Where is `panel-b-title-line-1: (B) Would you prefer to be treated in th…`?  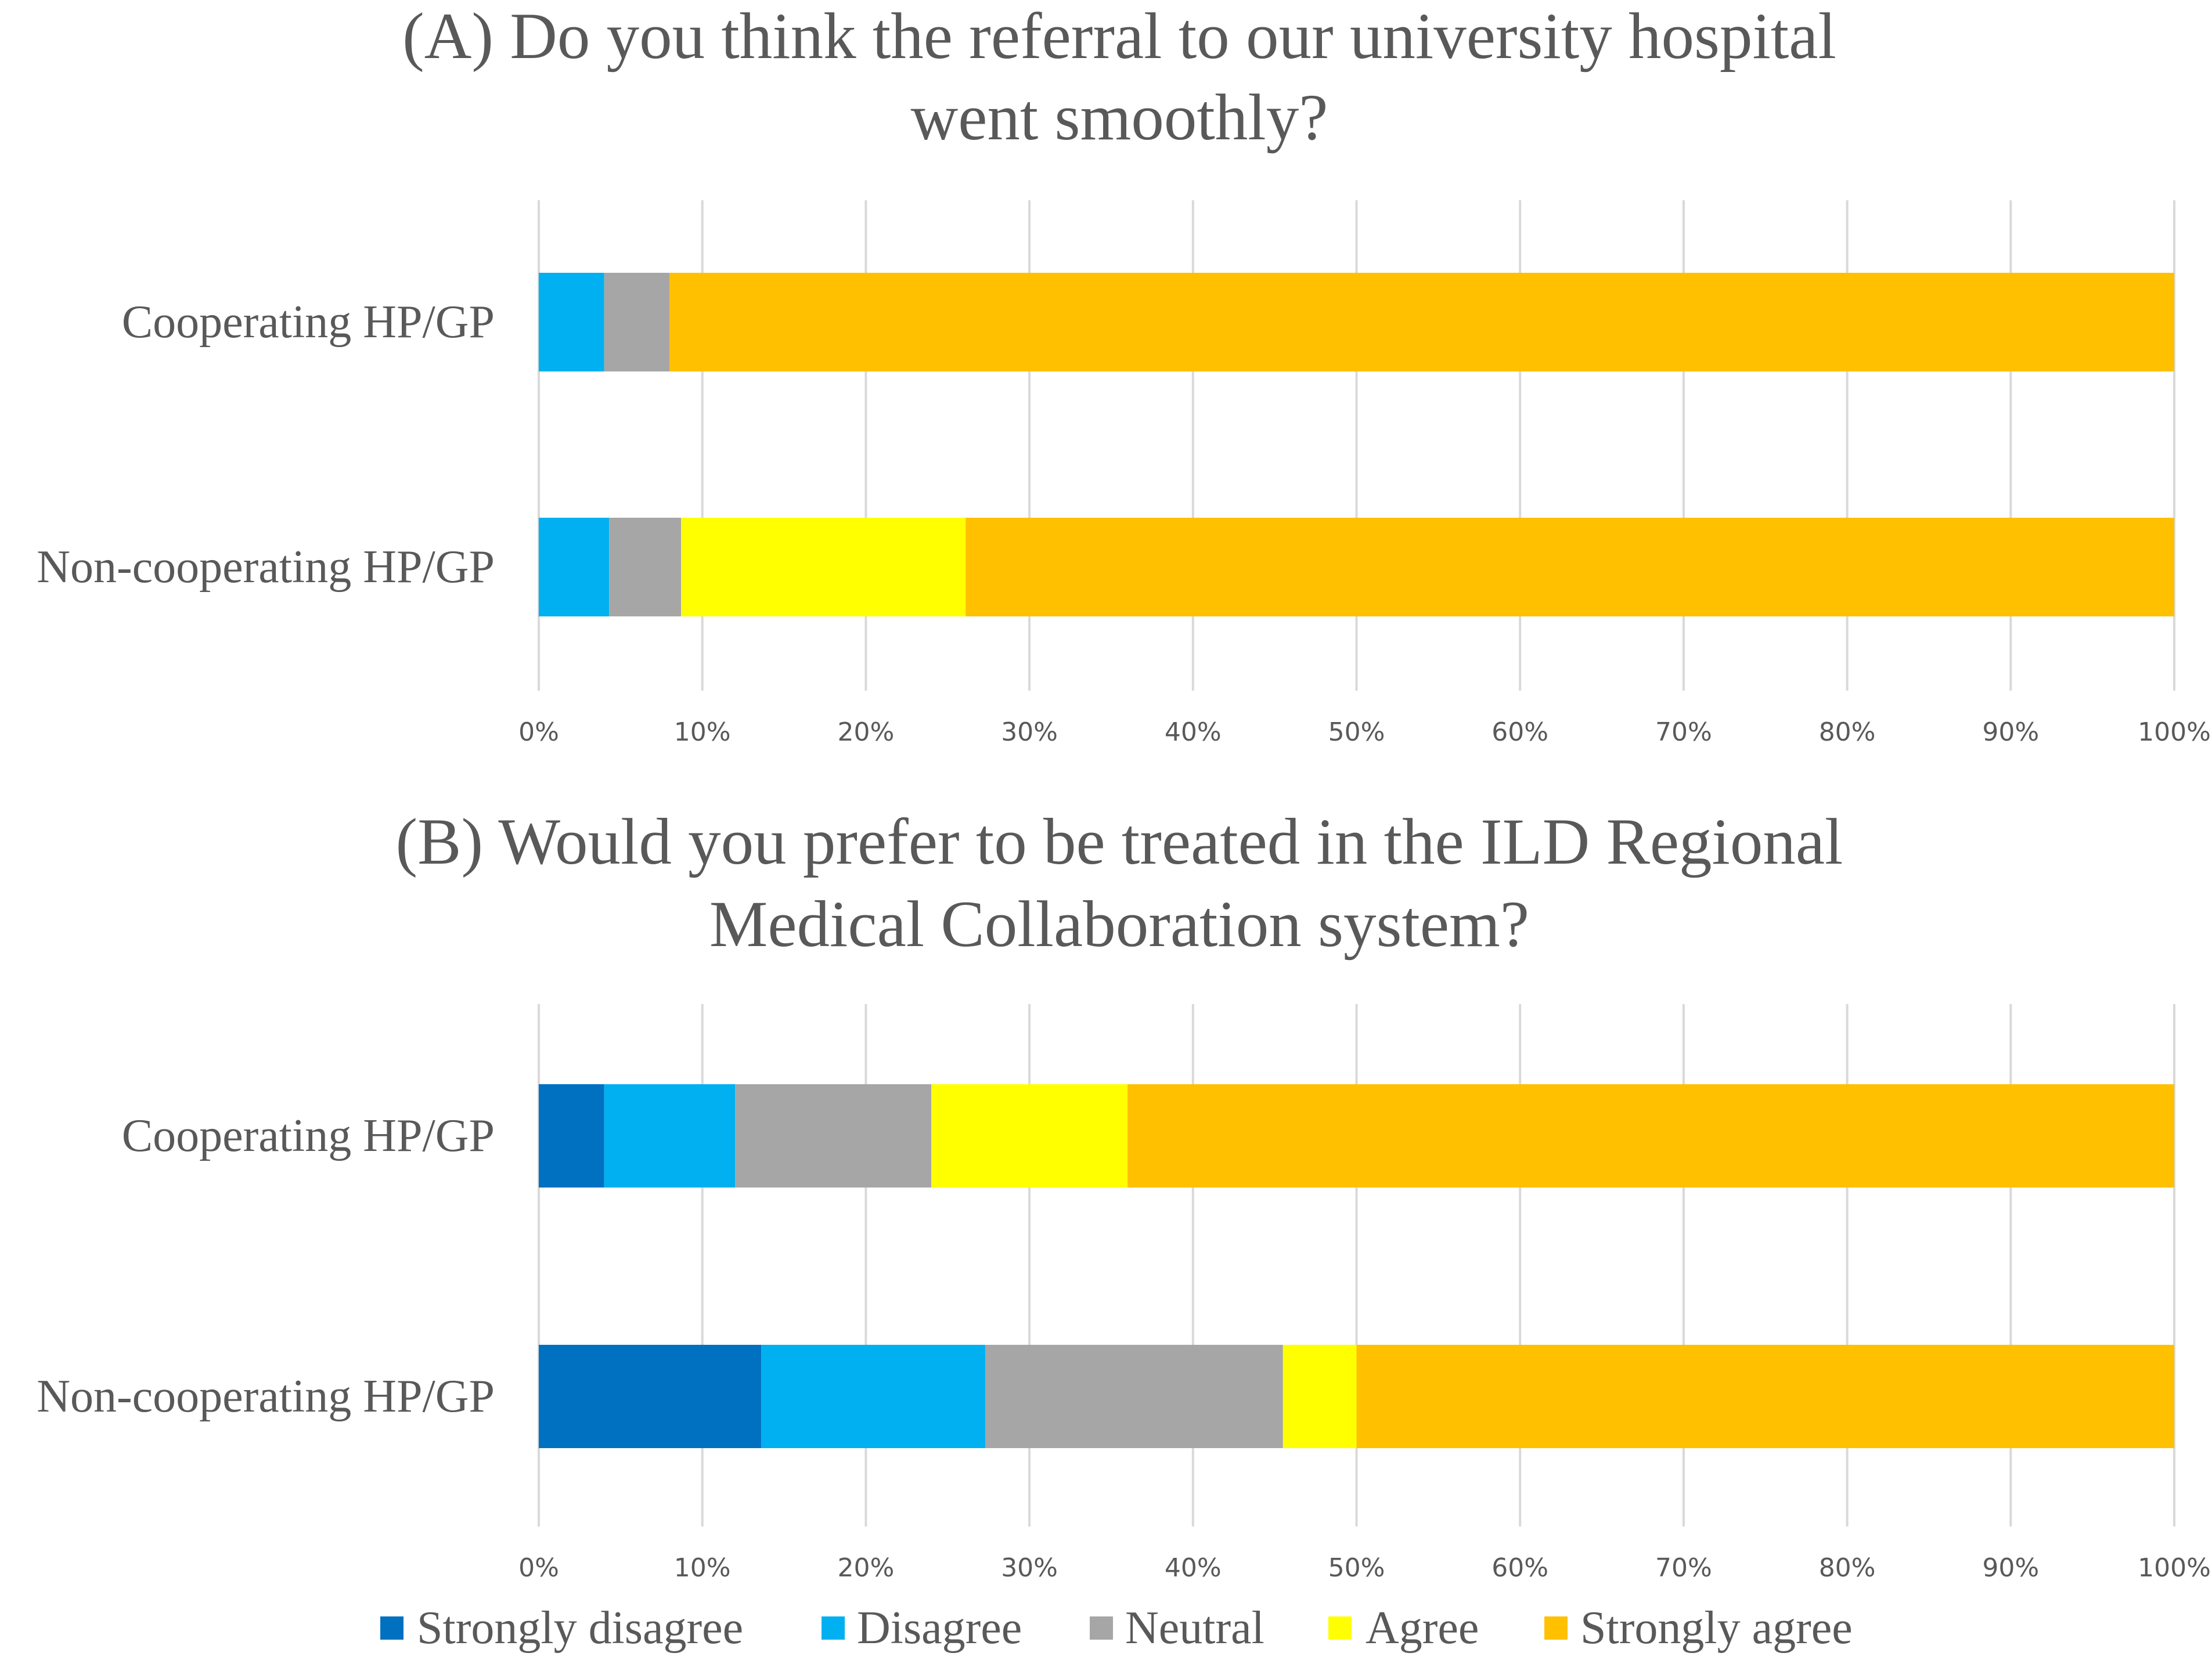
panel-b-title-line-1: (B) Would you prefer to be treated in th… is located at coordinates (1119, 842).